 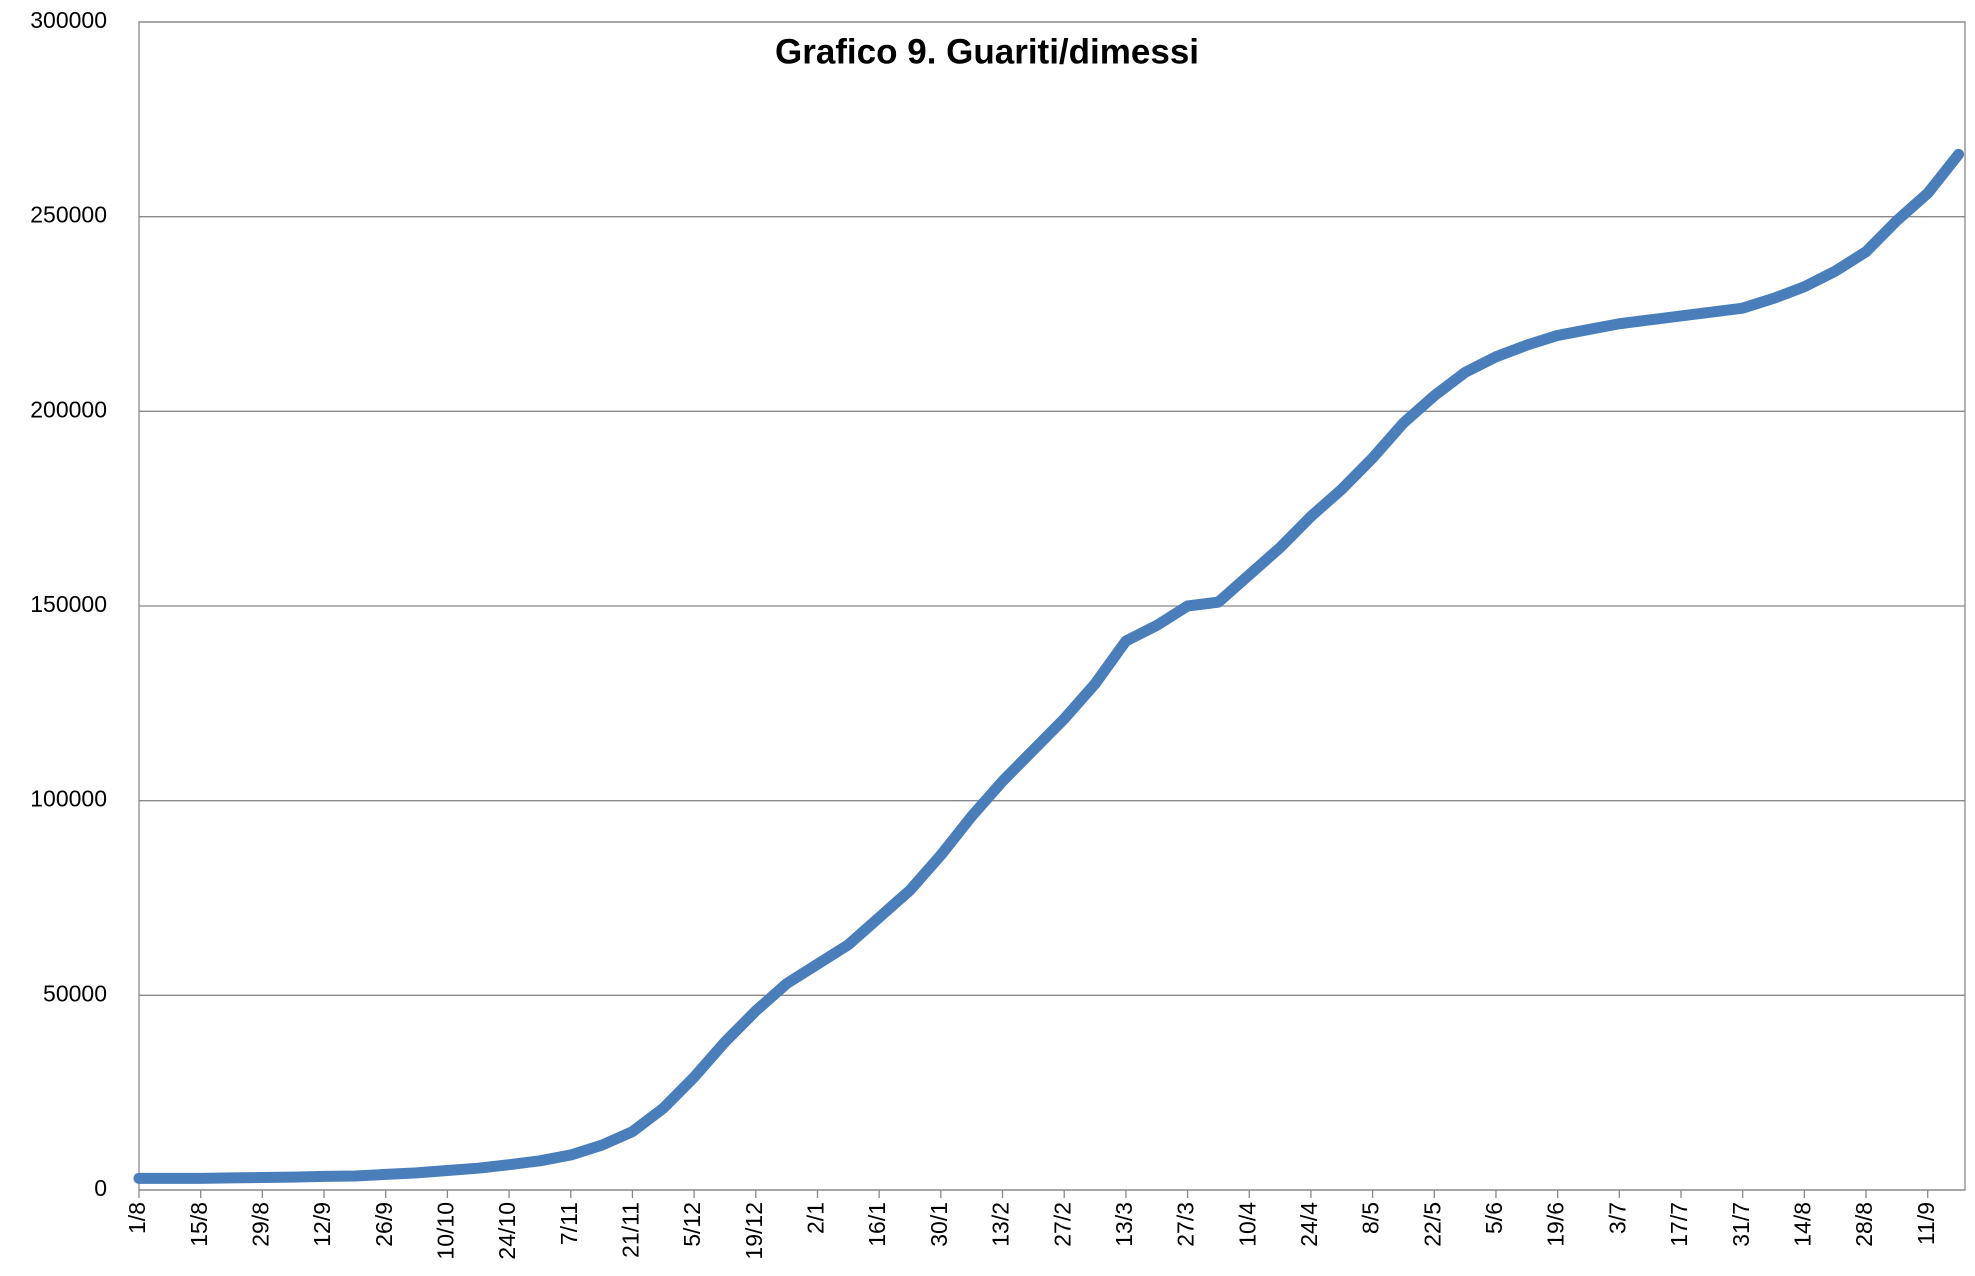 What do you see at coordinates (1186, 1224) in the screenshot?
I see `x-tick-label: 27/3` at bounding box center [1186, 1224].